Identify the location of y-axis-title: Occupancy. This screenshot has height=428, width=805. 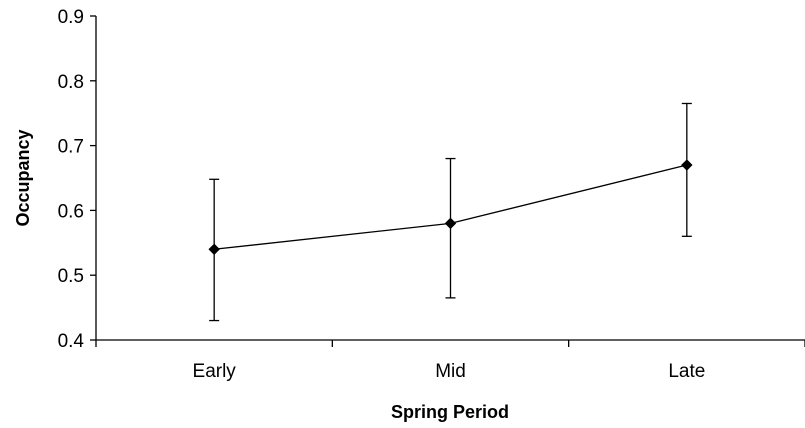
(23, 177).